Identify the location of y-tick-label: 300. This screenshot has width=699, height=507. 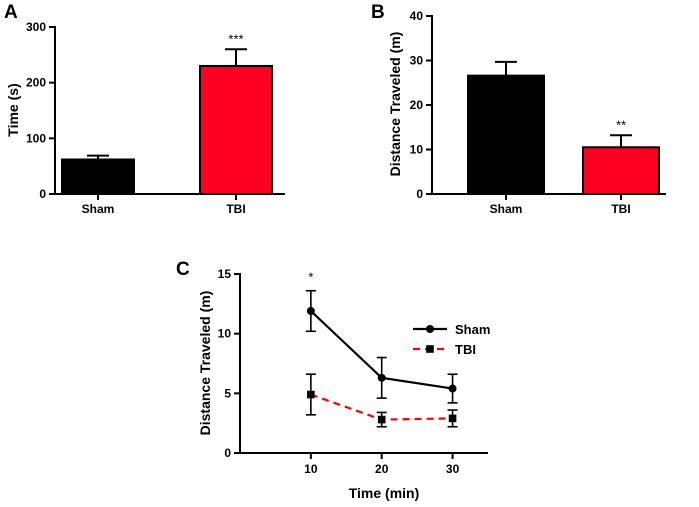
(36, 27).